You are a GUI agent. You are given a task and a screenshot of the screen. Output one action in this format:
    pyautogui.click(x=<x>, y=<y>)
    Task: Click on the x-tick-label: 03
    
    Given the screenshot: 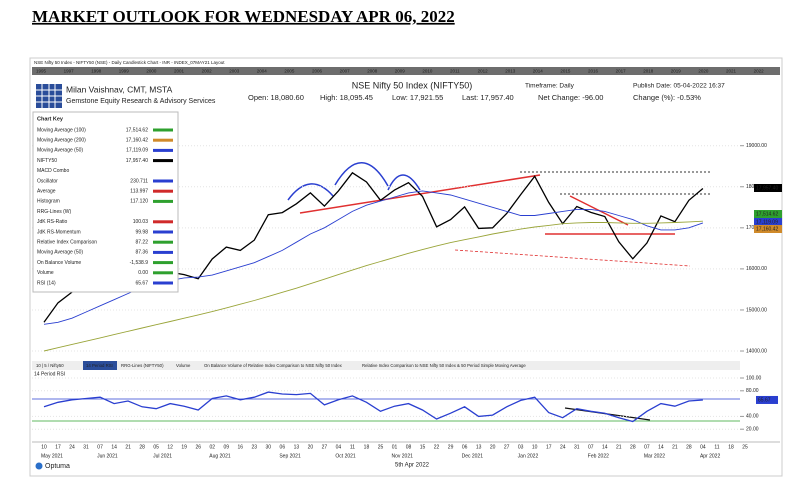 What is the action you would take?
    pyautogui.click(x=521, y=447)
    